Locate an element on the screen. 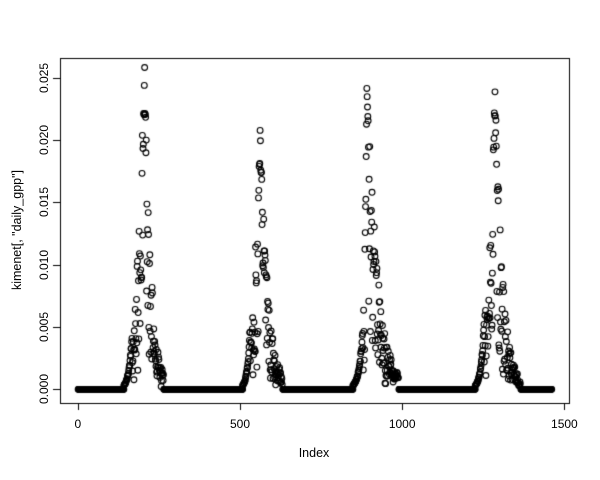 This screenshot has height=480, width=600. y-tick-label: 0.000 is located at coordinates (44, 389).